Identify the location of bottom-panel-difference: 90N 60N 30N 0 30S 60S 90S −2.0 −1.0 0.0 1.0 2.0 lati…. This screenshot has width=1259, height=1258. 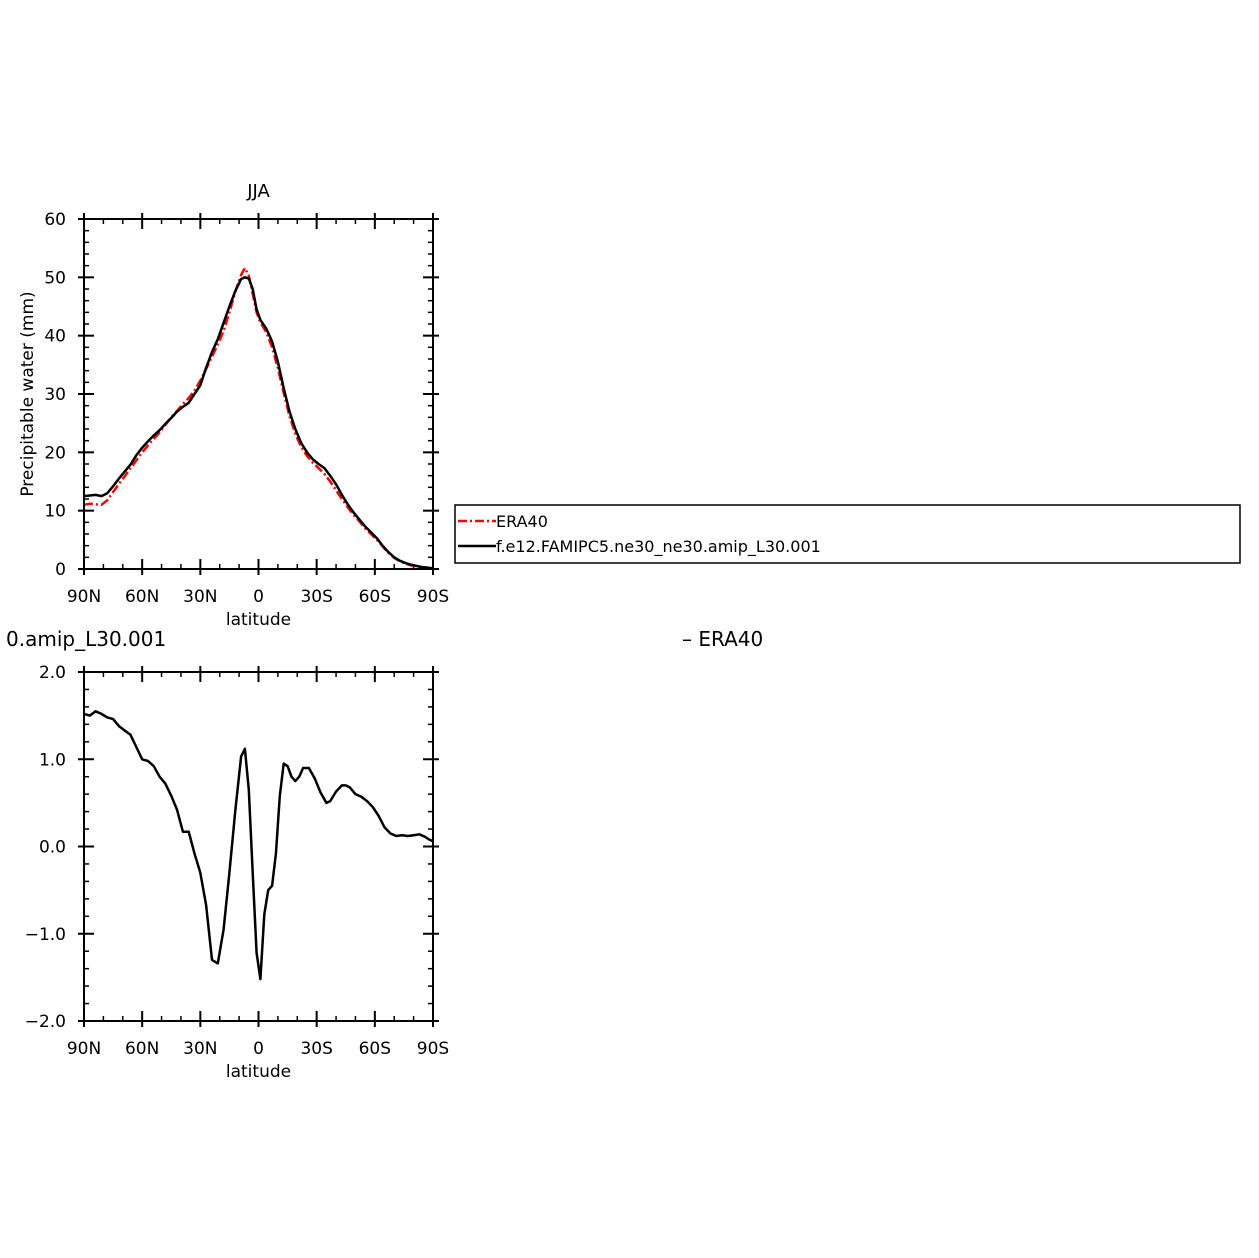
(234, 872).